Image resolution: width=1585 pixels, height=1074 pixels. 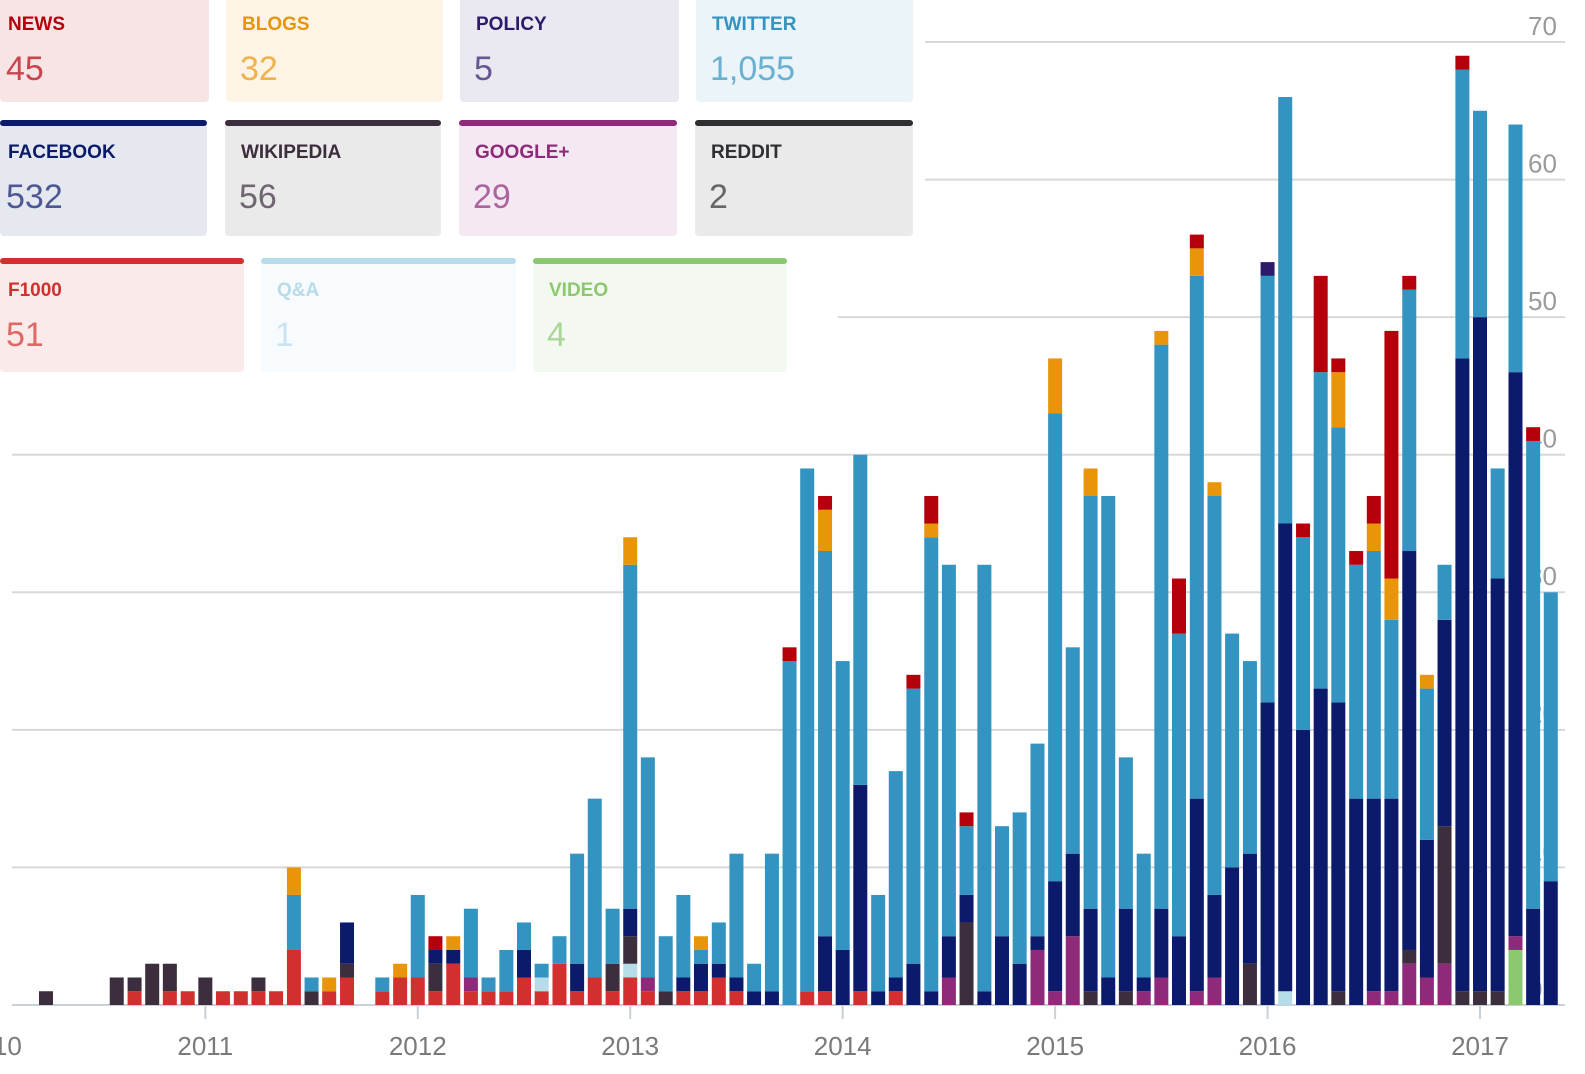 I want to click on x-tick-label: 2016, so click(x=1268, y=1046).